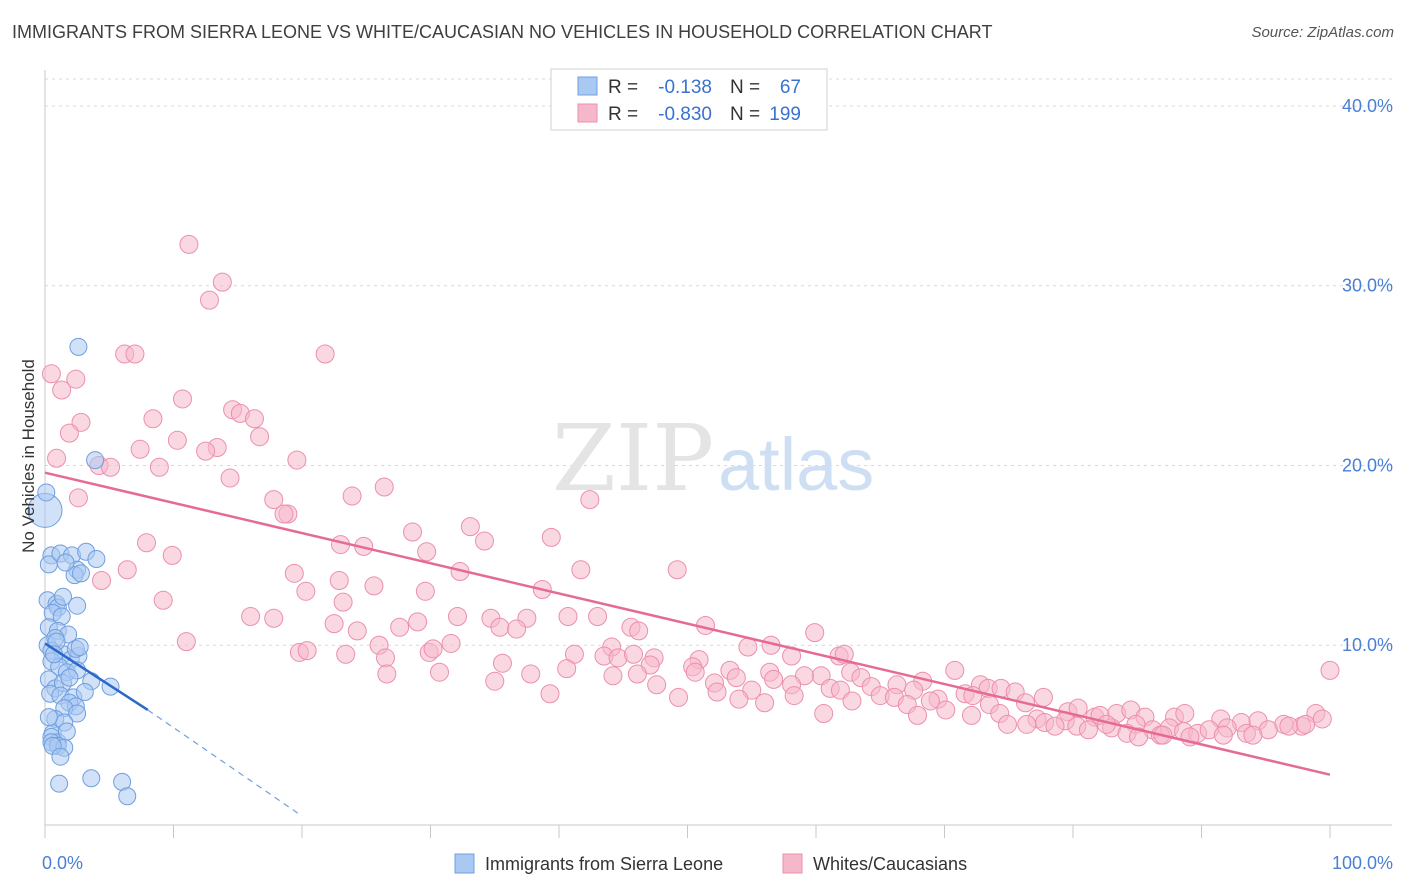 The height and width of the screenshot is (892, 1406). What do you see at coordinates (796, 464) in the screenshot?
I see `watermark-atlas: atlas` at bounding box center [796, 464].